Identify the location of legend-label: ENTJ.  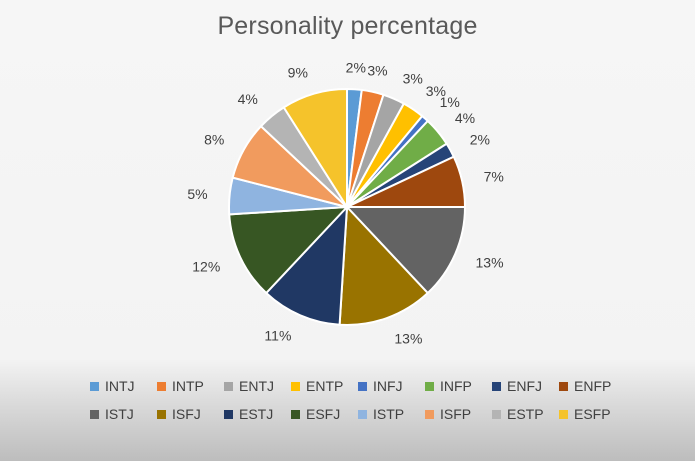
(256, 386).